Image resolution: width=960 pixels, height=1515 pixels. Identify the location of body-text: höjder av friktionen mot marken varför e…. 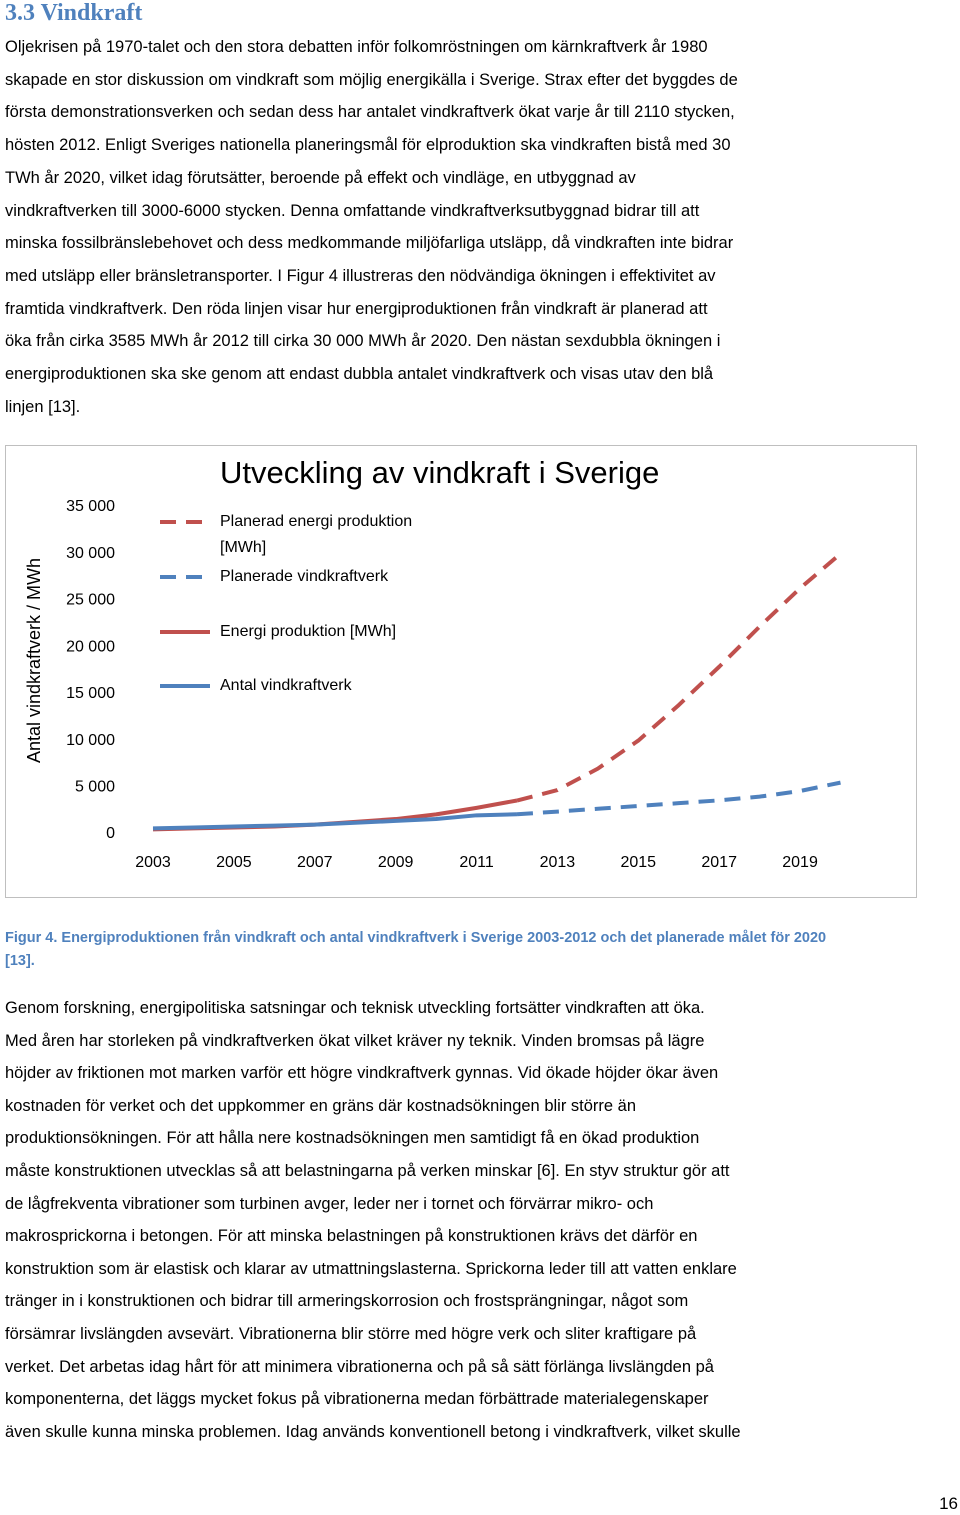
(362, 1073).